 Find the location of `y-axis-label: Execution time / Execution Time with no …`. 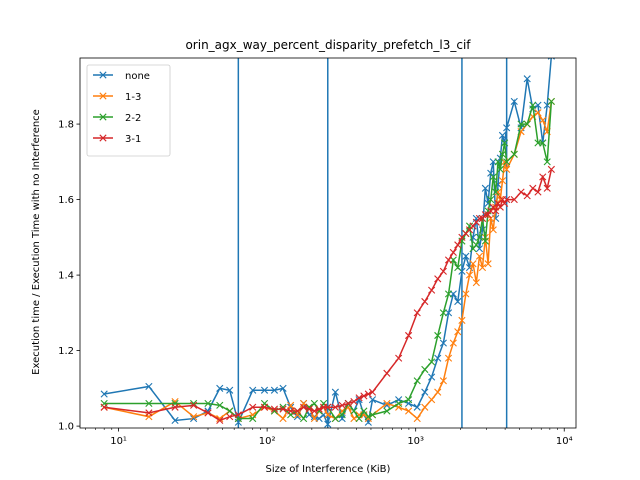

y-axis-label: Execution time / Execution Time with no … is located at coordinates (36, 242).